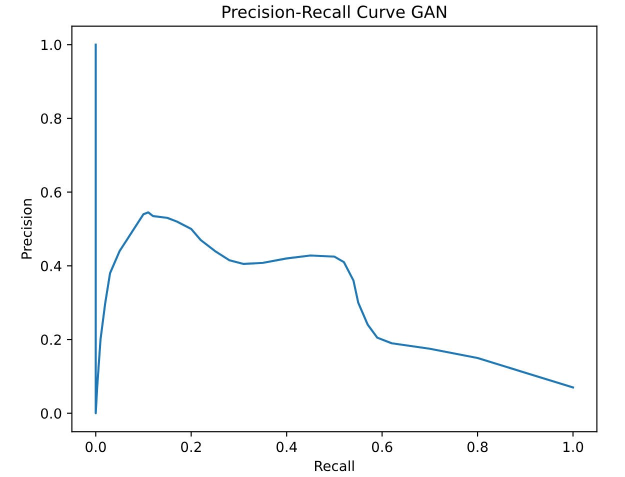 This screenshot has height=477, width=625. Describe the element at coordinates (51, 266) in the screenshot. I see `y-tick-label: 0.4` at that location.